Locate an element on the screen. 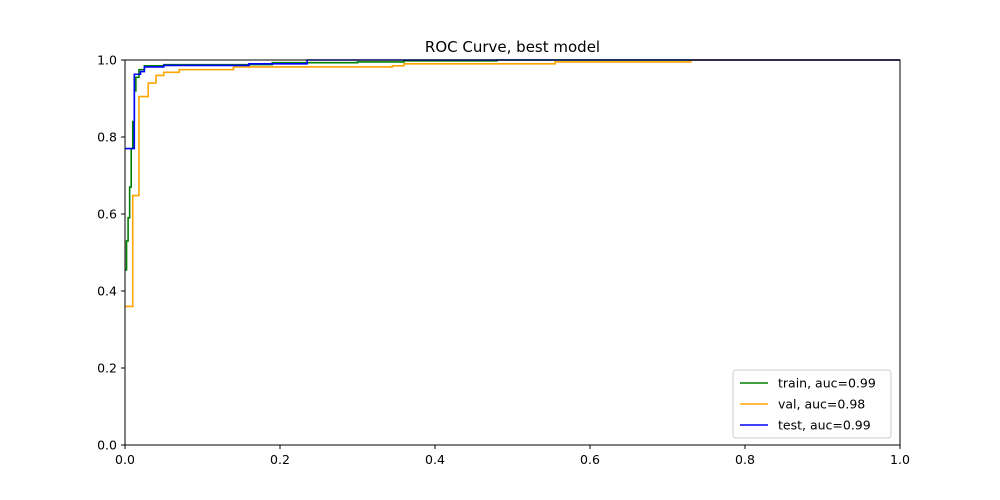 The height and width of the screenshot is (500, 1000). legend-label-1: val, auc=0.98 is located at coordinates (821, 404).